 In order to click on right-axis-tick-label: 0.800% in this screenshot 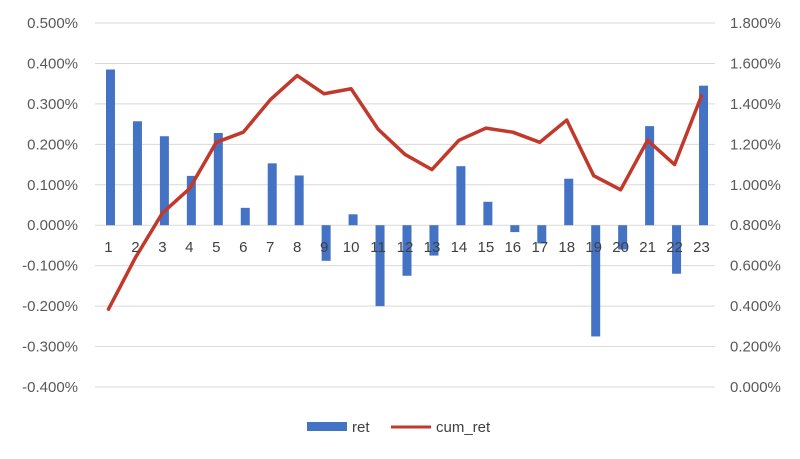, I will do `click(755, 225)`.